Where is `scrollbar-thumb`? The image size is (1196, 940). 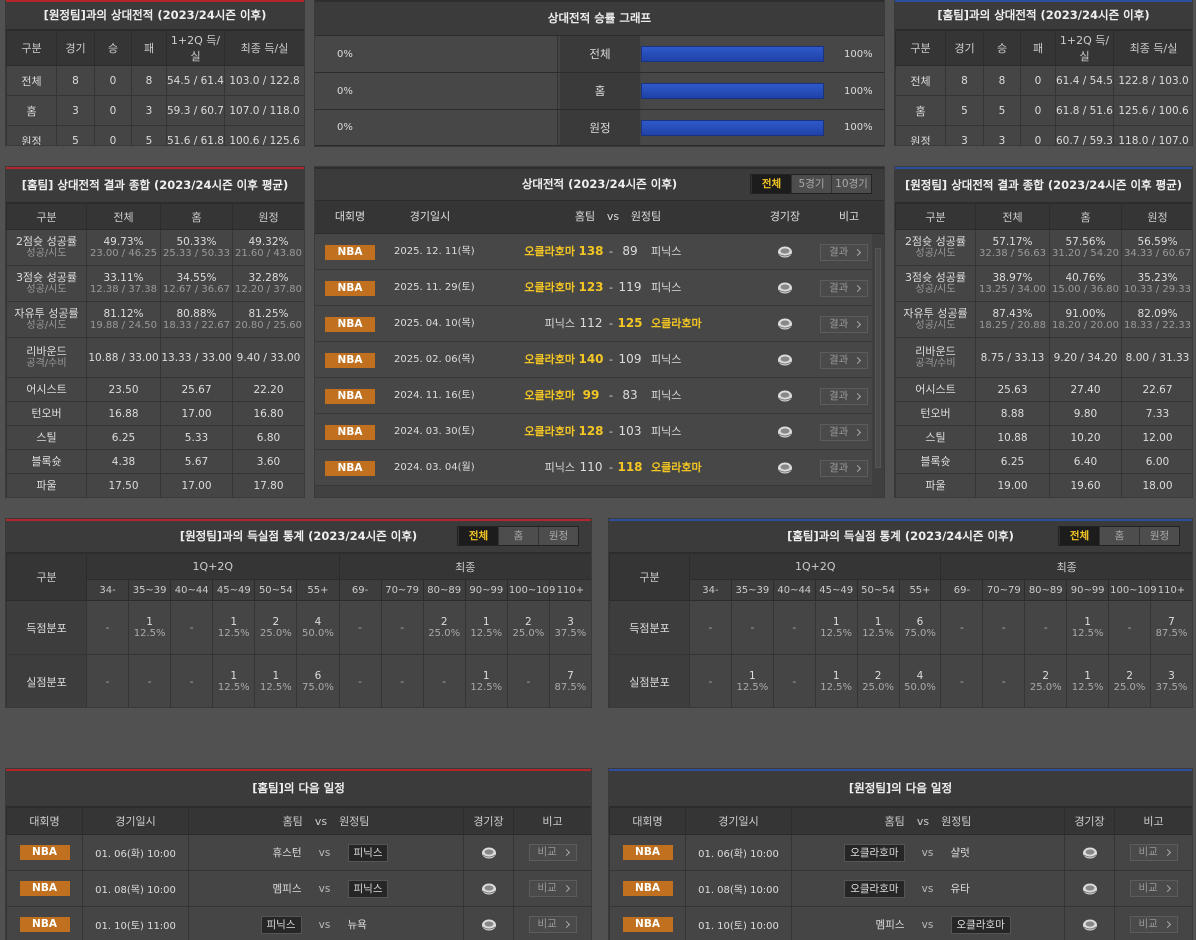
scrollbar-thumb is located at coordinates (878, 358).